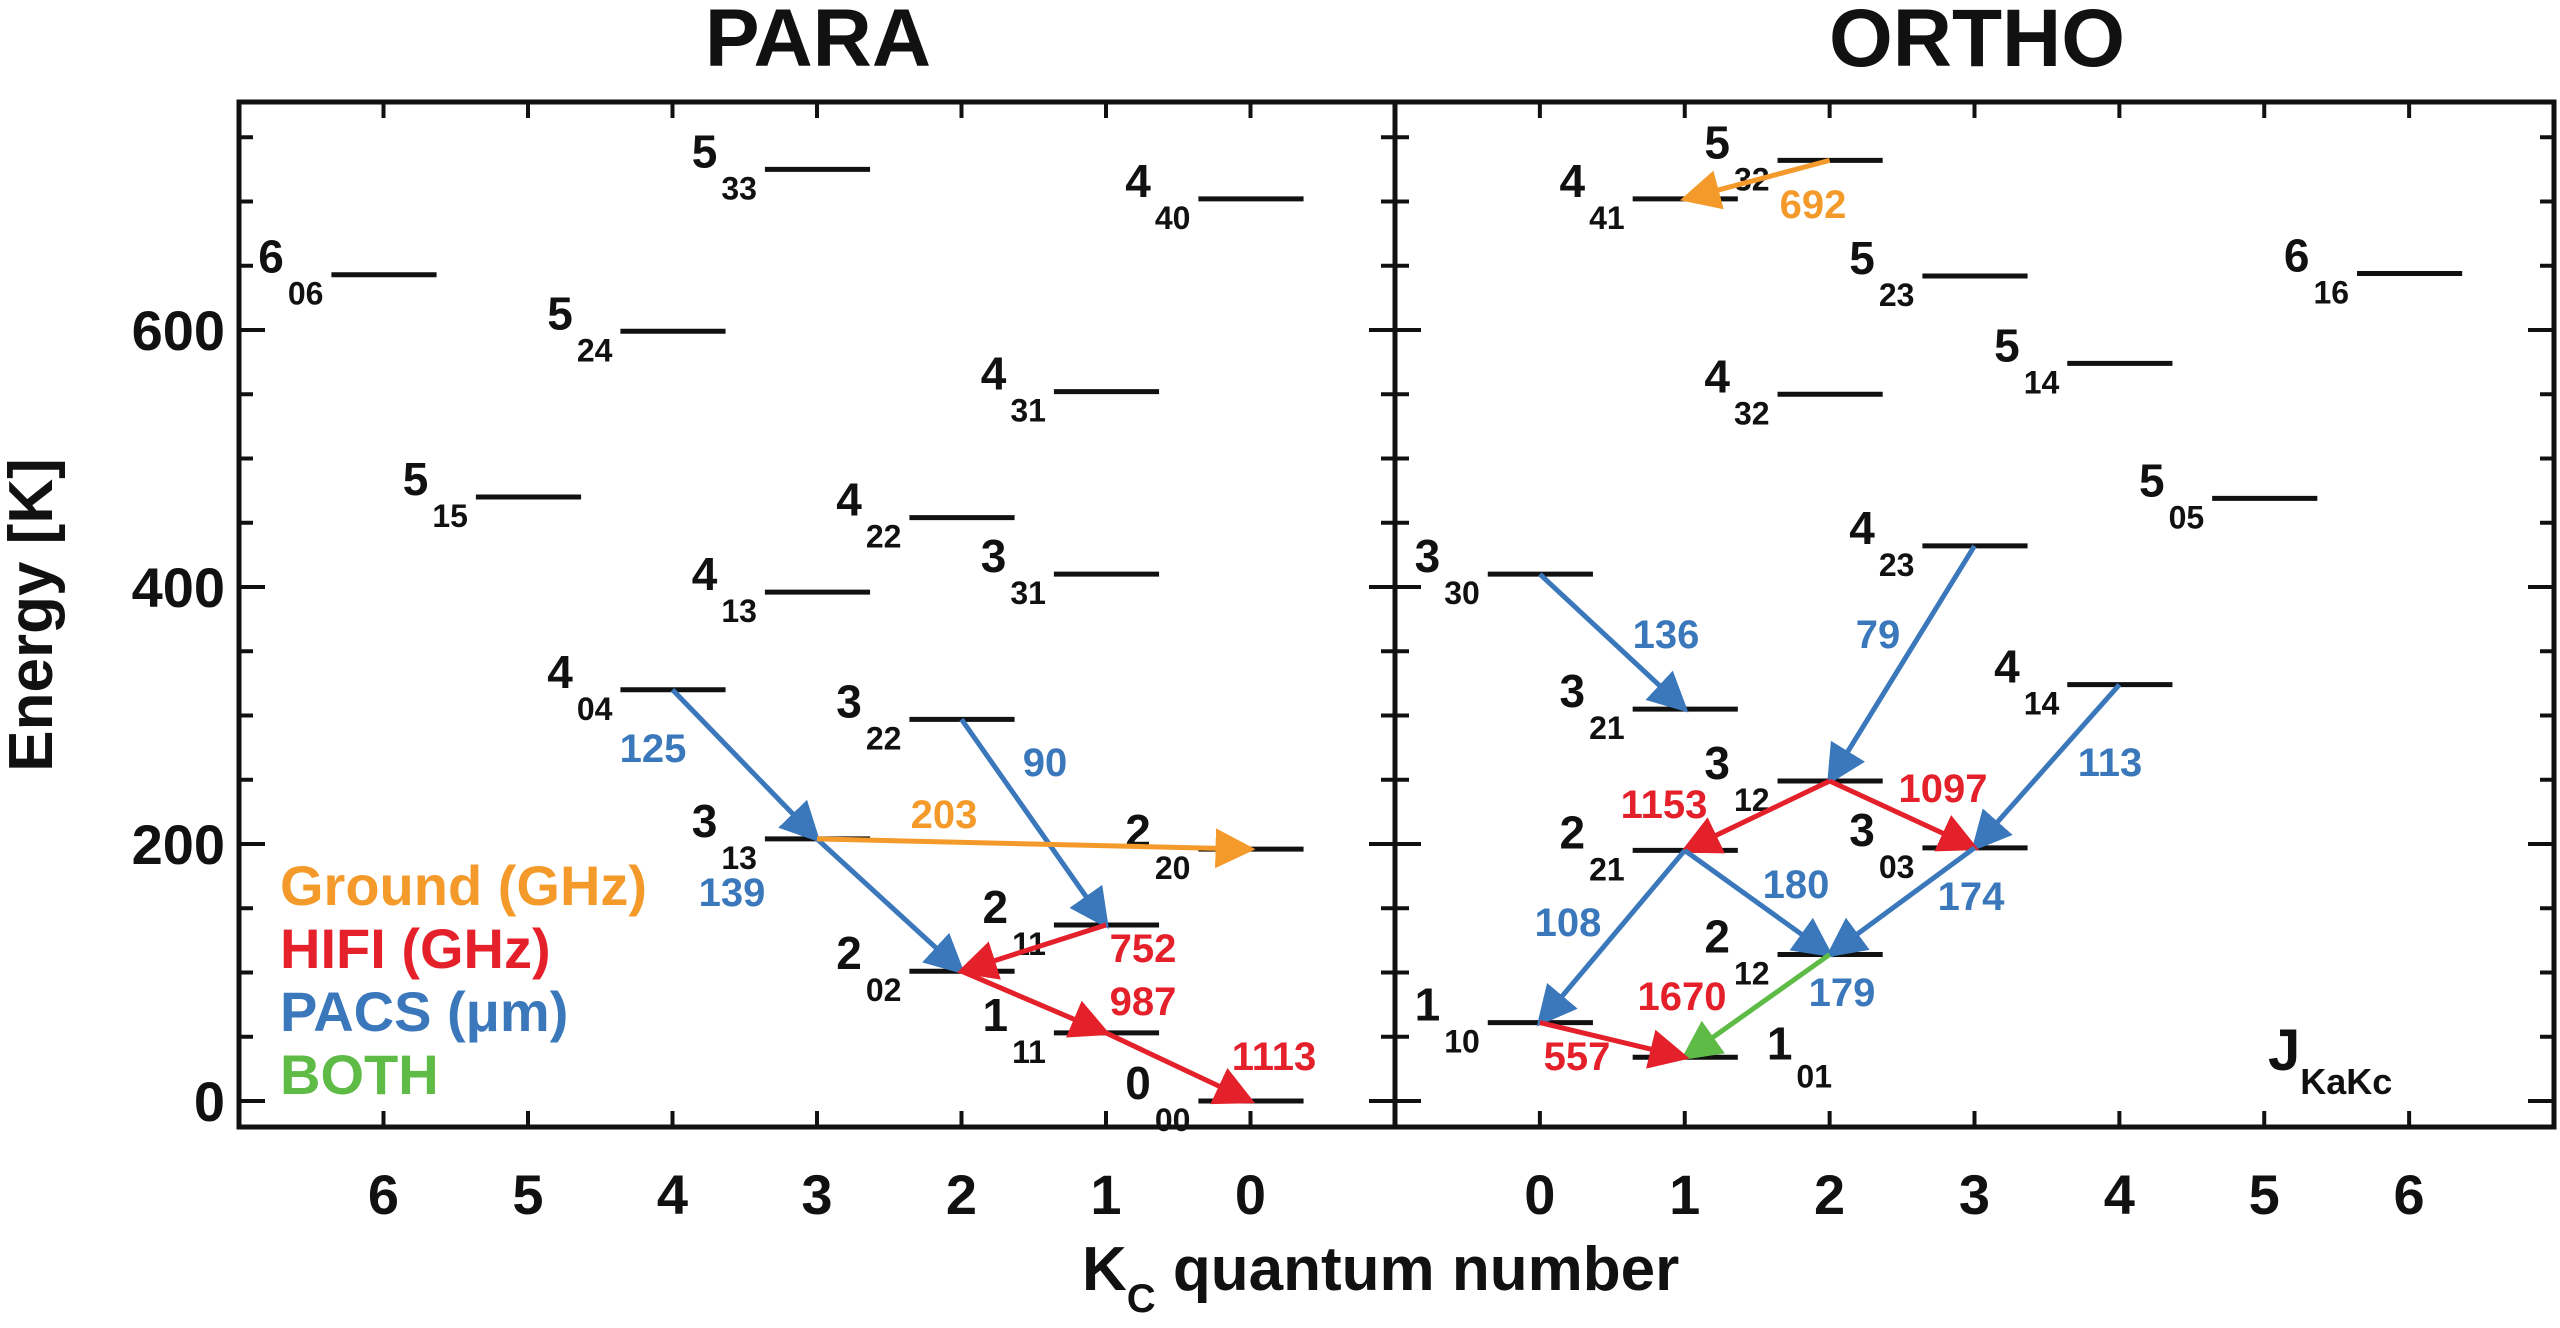  I want to click on level-label-sub: 41, so click(1607, 218).